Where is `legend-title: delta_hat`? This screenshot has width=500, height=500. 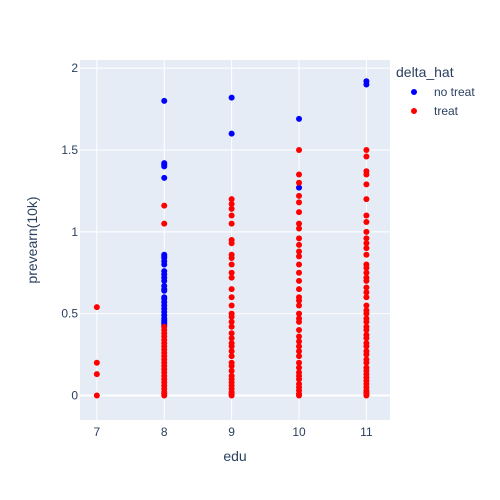 legend-title: delta_hat is located at coordinates (425, 72).